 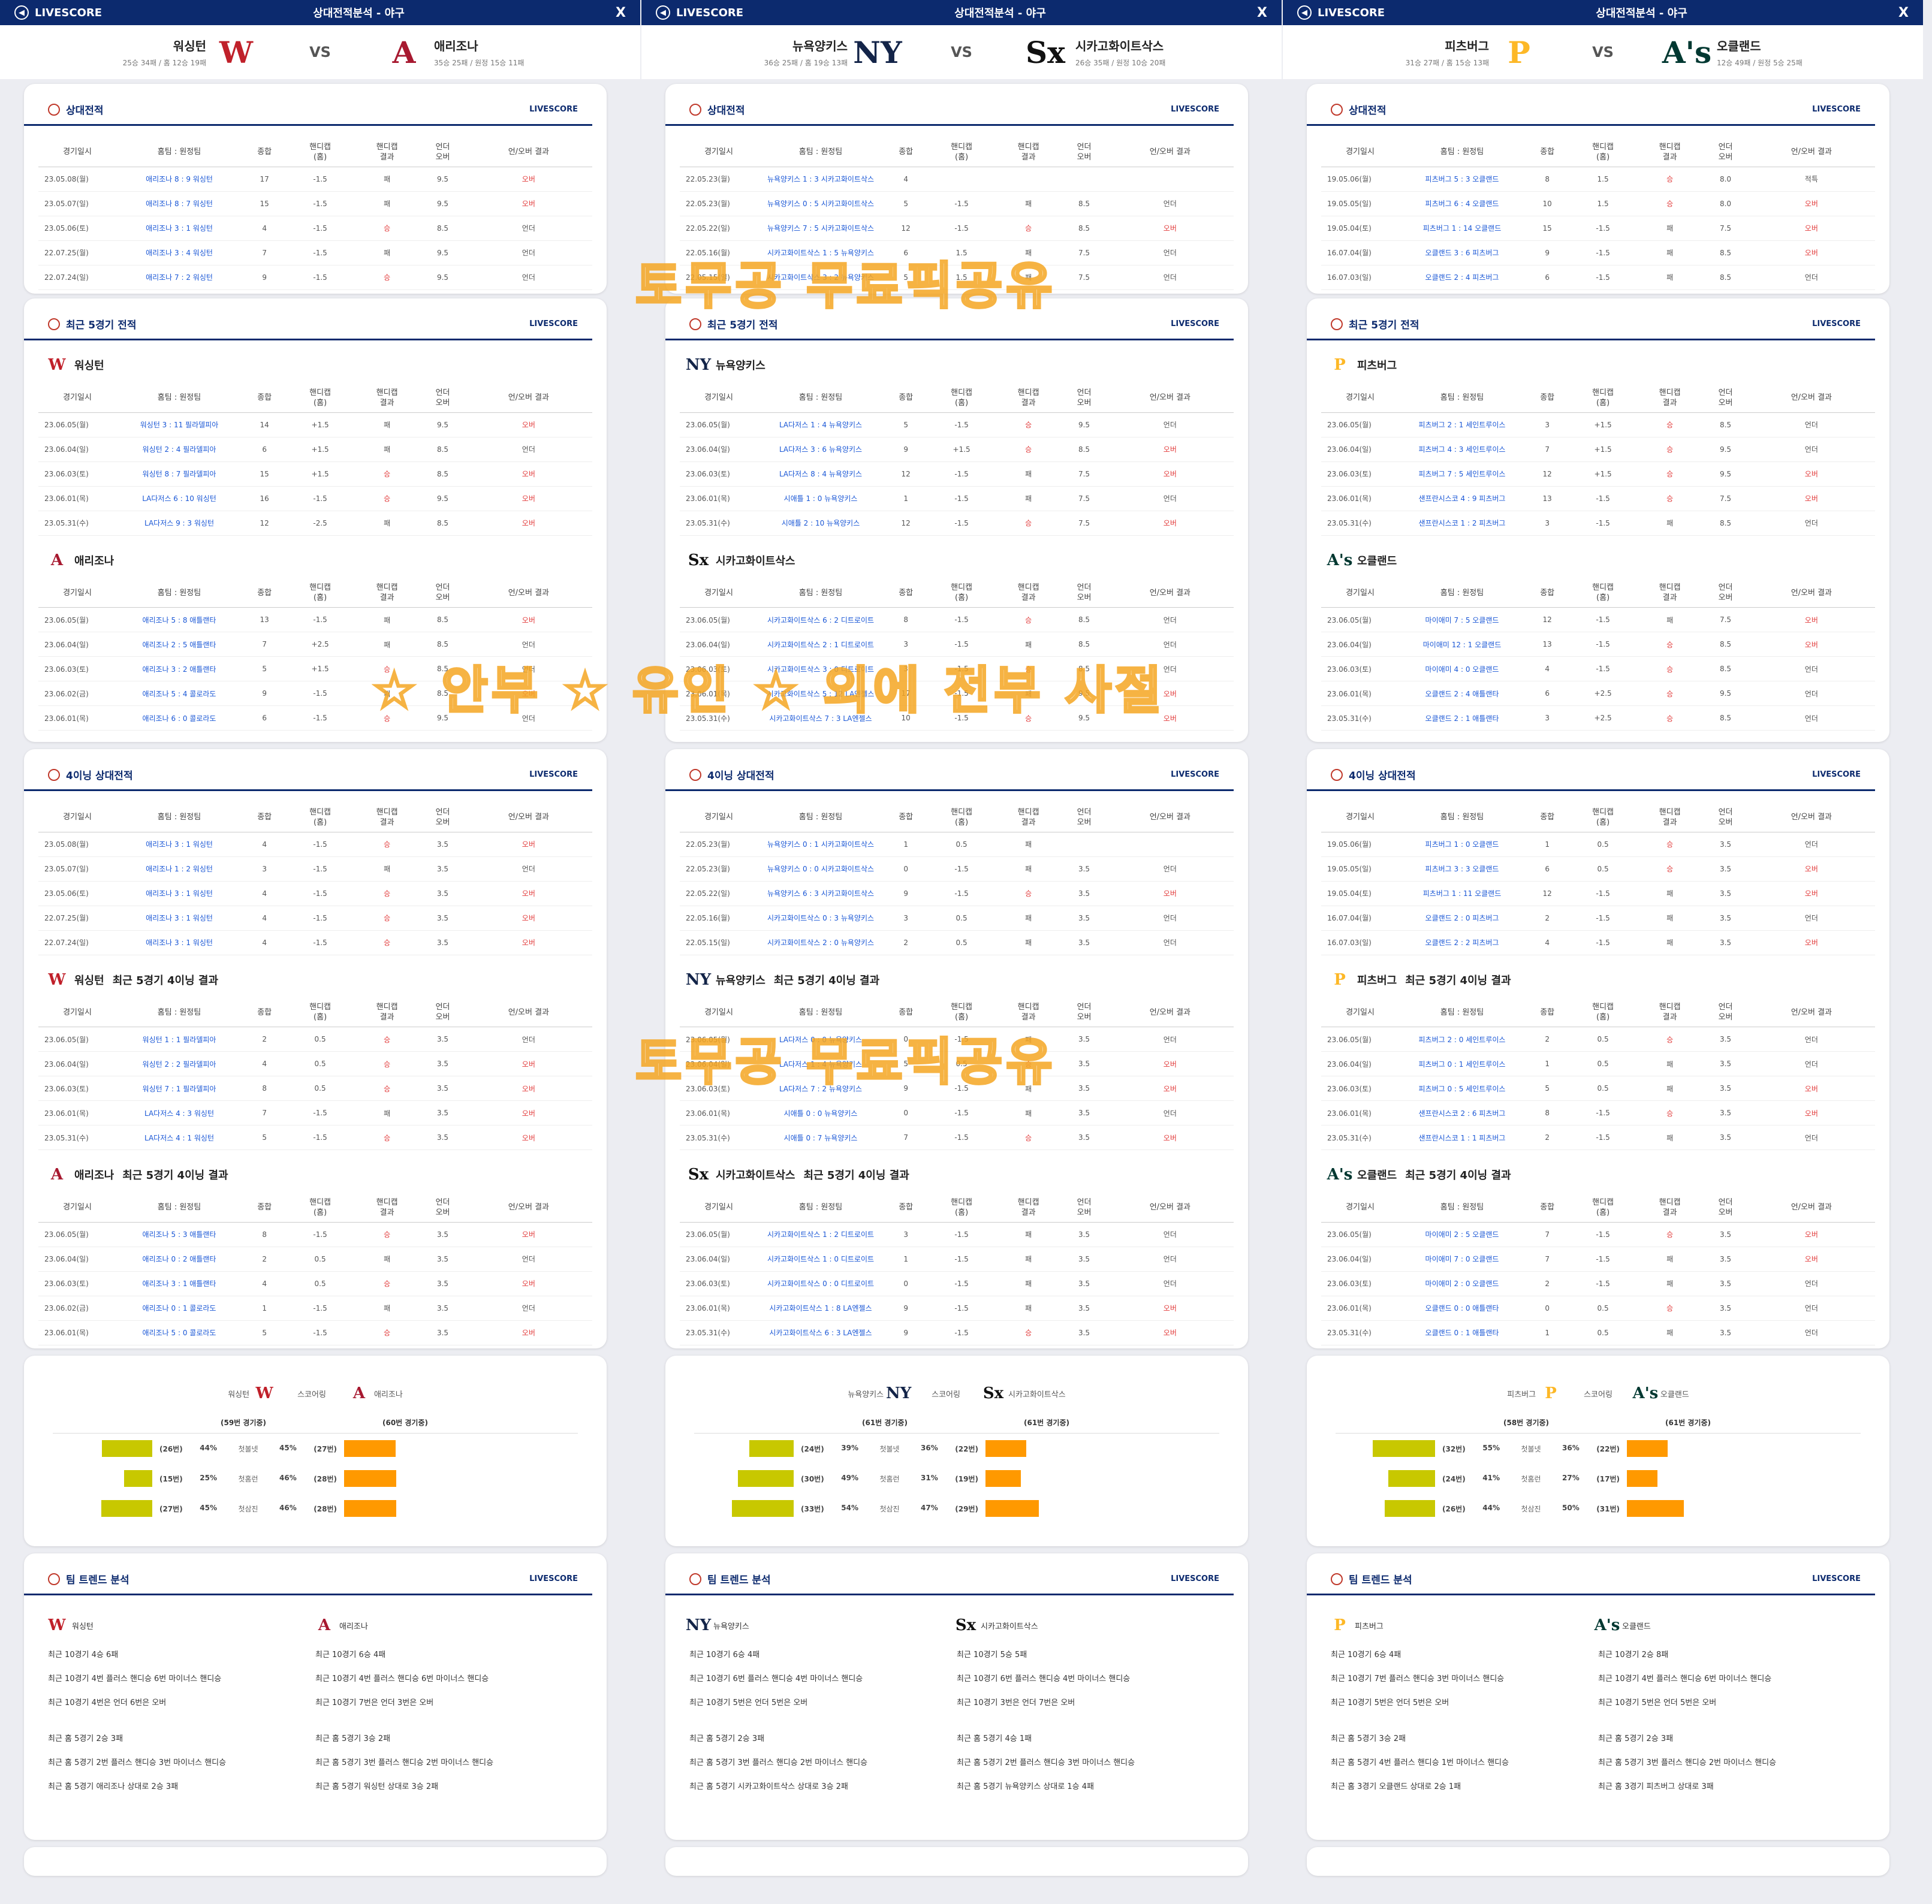 I want to click on cell-value: 피츠버그 7 : 5 세인트루이스, so click(x=1462, y=474).